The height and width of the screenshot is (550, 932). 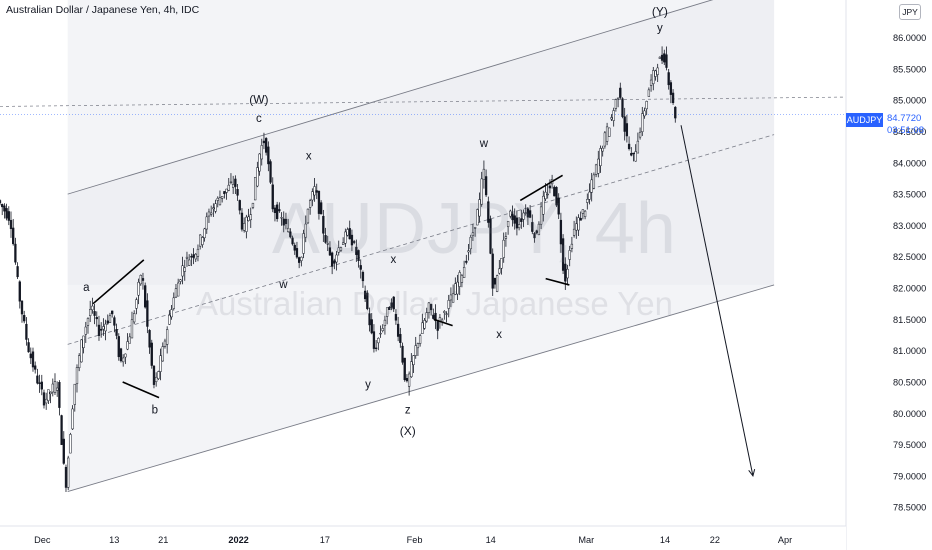 I want to click on x-tick-label: Feb, so click(x=415, y=540).